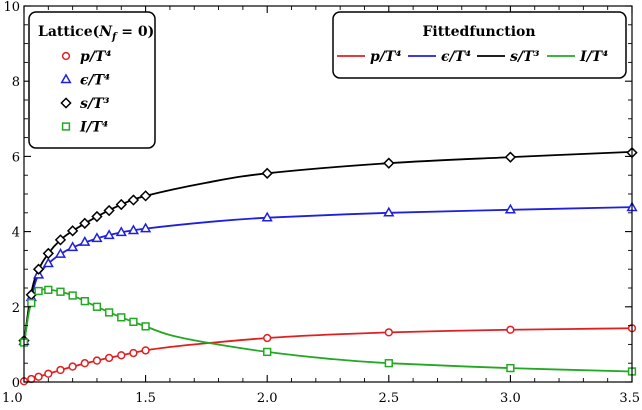  Describe the element at coordinates (66, 78) in the screenshot. I see `legend-lattice-marker-epsilon-over-t4` at that location.